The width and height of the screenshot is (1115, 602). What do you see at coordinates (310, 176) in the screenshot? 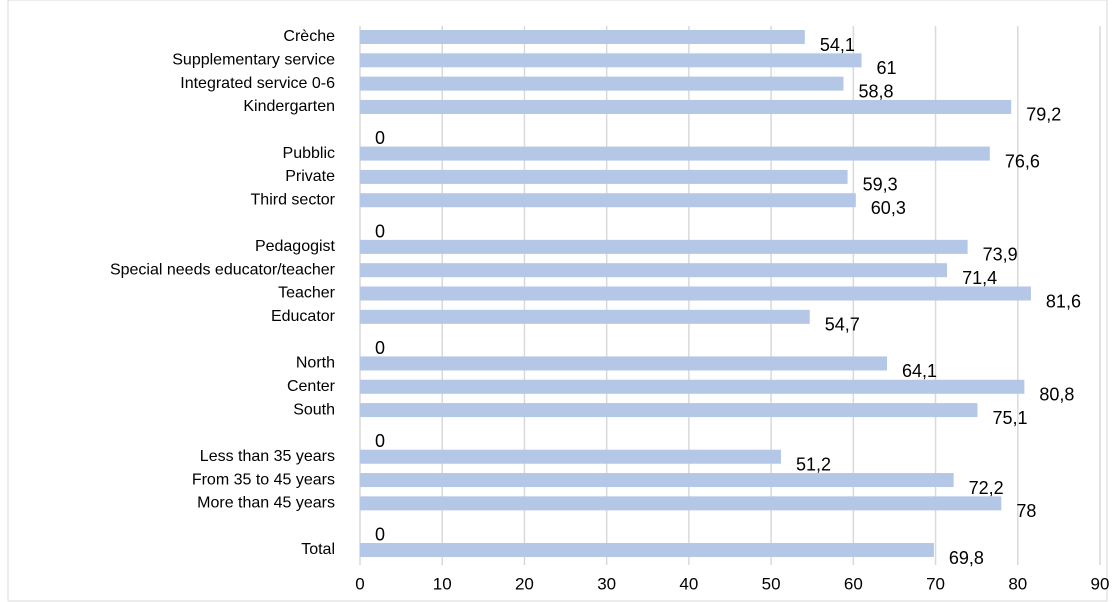
I see `y-tick-label: Private` at bounding box center [310, 176].